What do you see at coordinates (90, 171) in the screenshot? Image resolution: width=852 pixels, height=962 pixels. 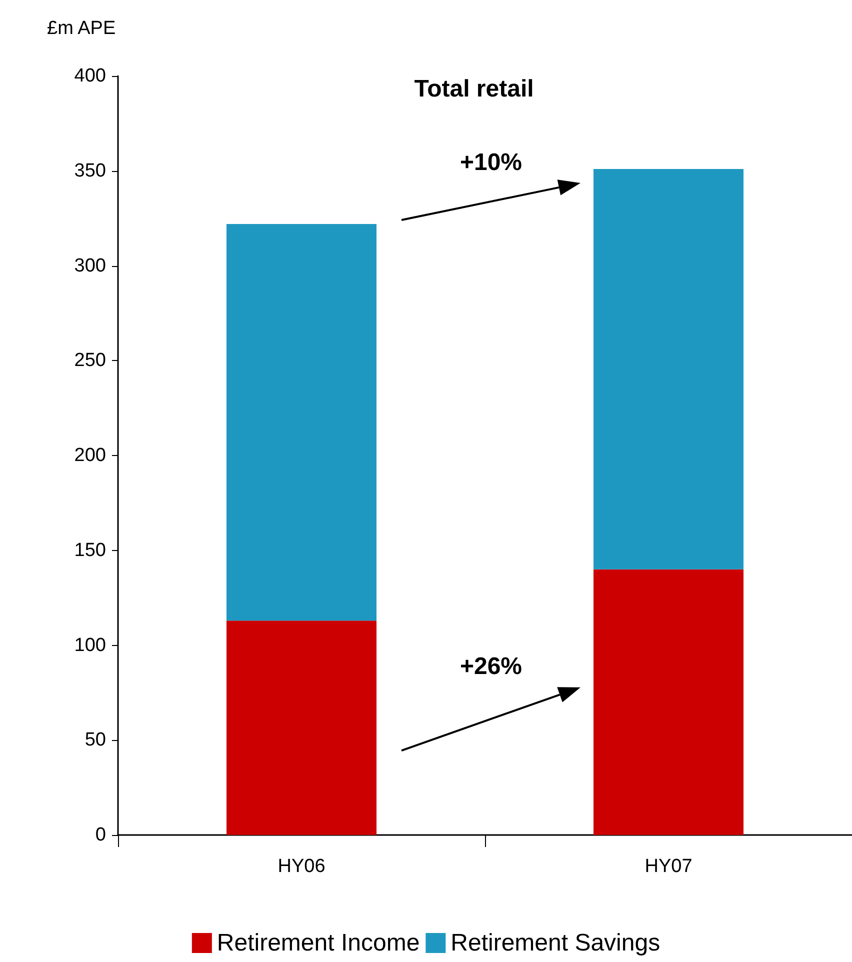 I see `y-tick-label: 350` at bounding box center [90, 171].